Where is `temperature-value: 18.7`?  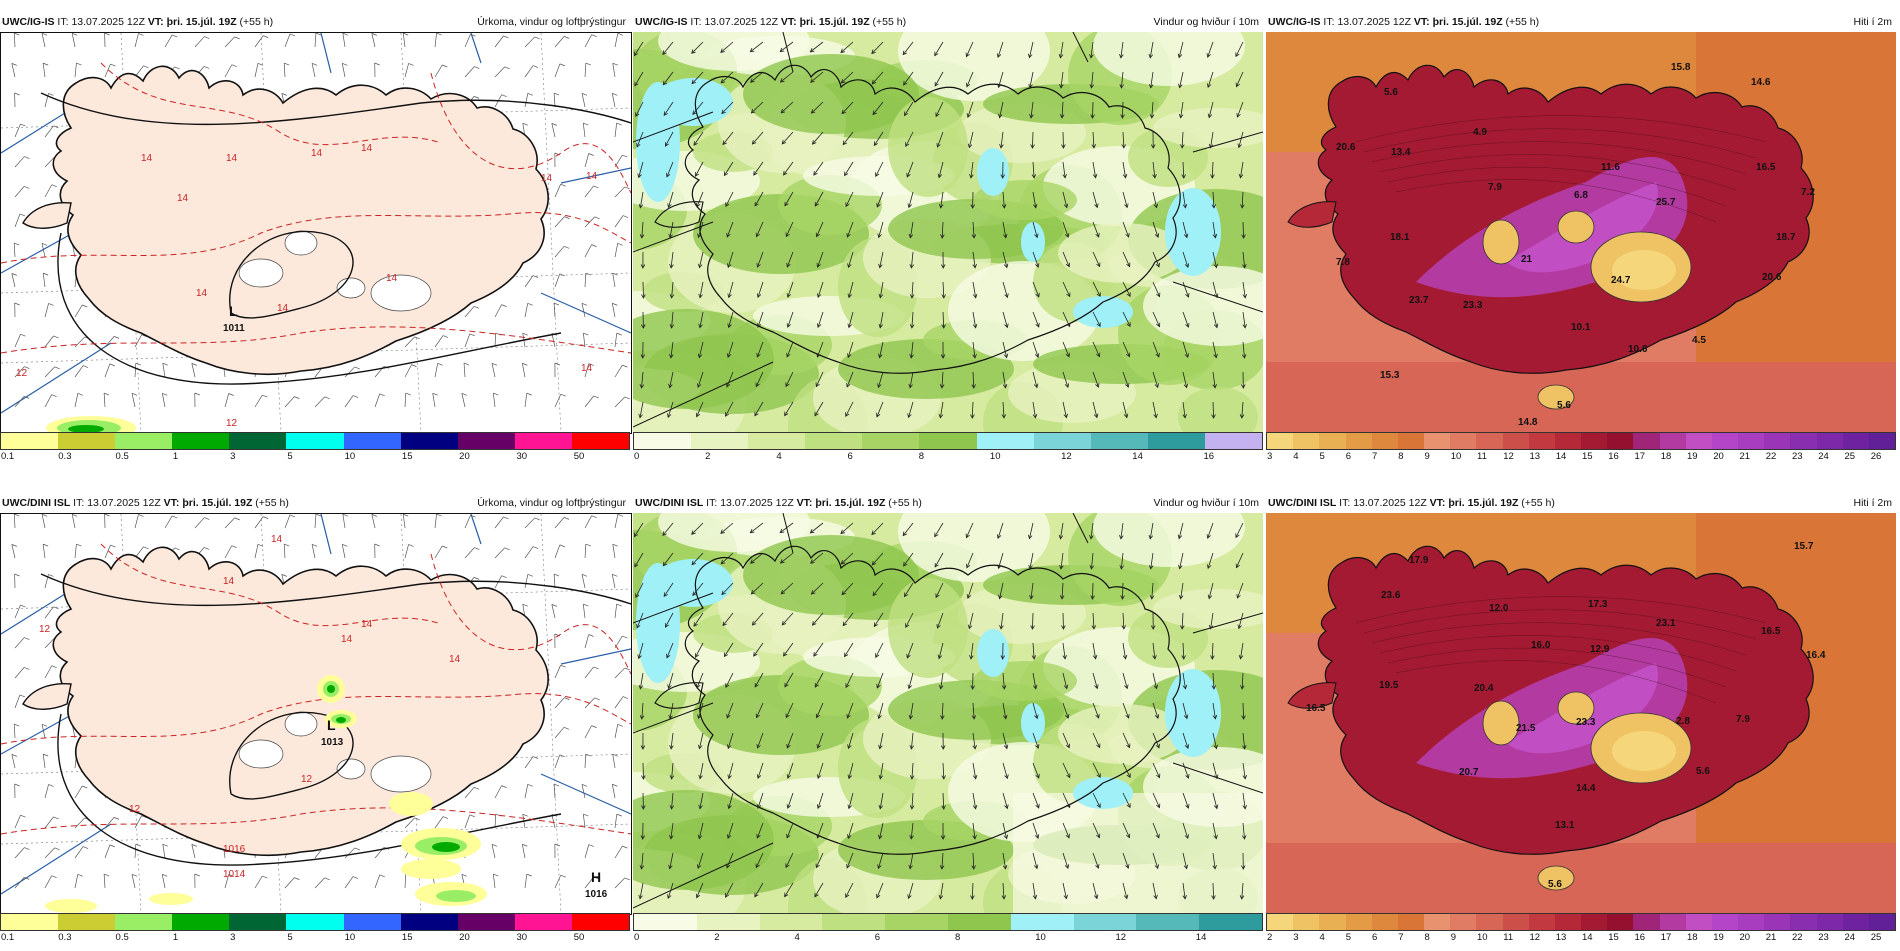 temperature-value: 18.7 is located at coordinates (1785, 237).